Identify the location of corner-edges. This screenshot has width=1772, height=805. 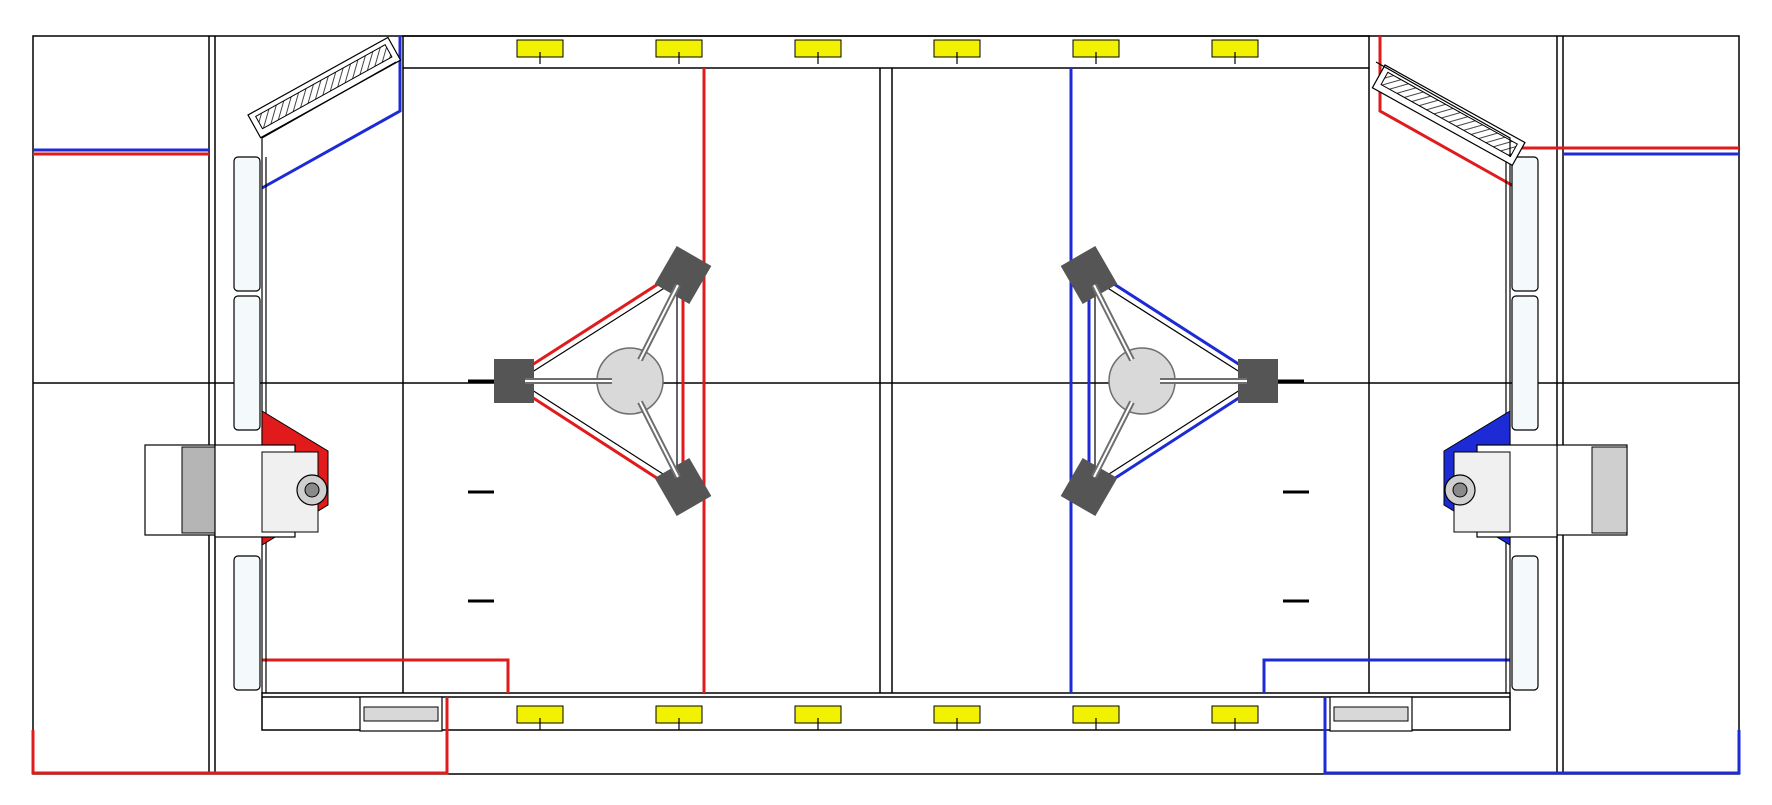
(886, 109).